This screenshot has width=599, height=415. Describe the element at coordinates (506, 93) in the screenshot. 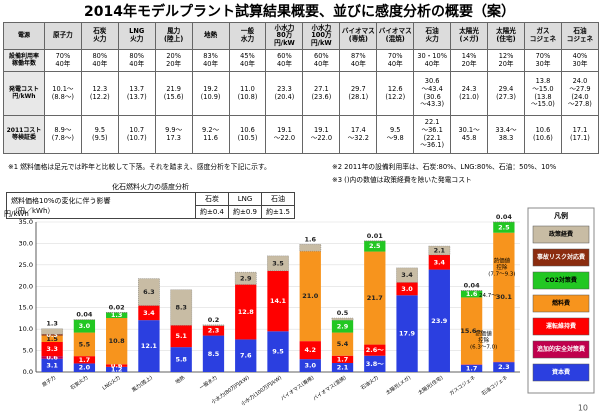

I see `cell: 29.4 (27.3)` at that location.